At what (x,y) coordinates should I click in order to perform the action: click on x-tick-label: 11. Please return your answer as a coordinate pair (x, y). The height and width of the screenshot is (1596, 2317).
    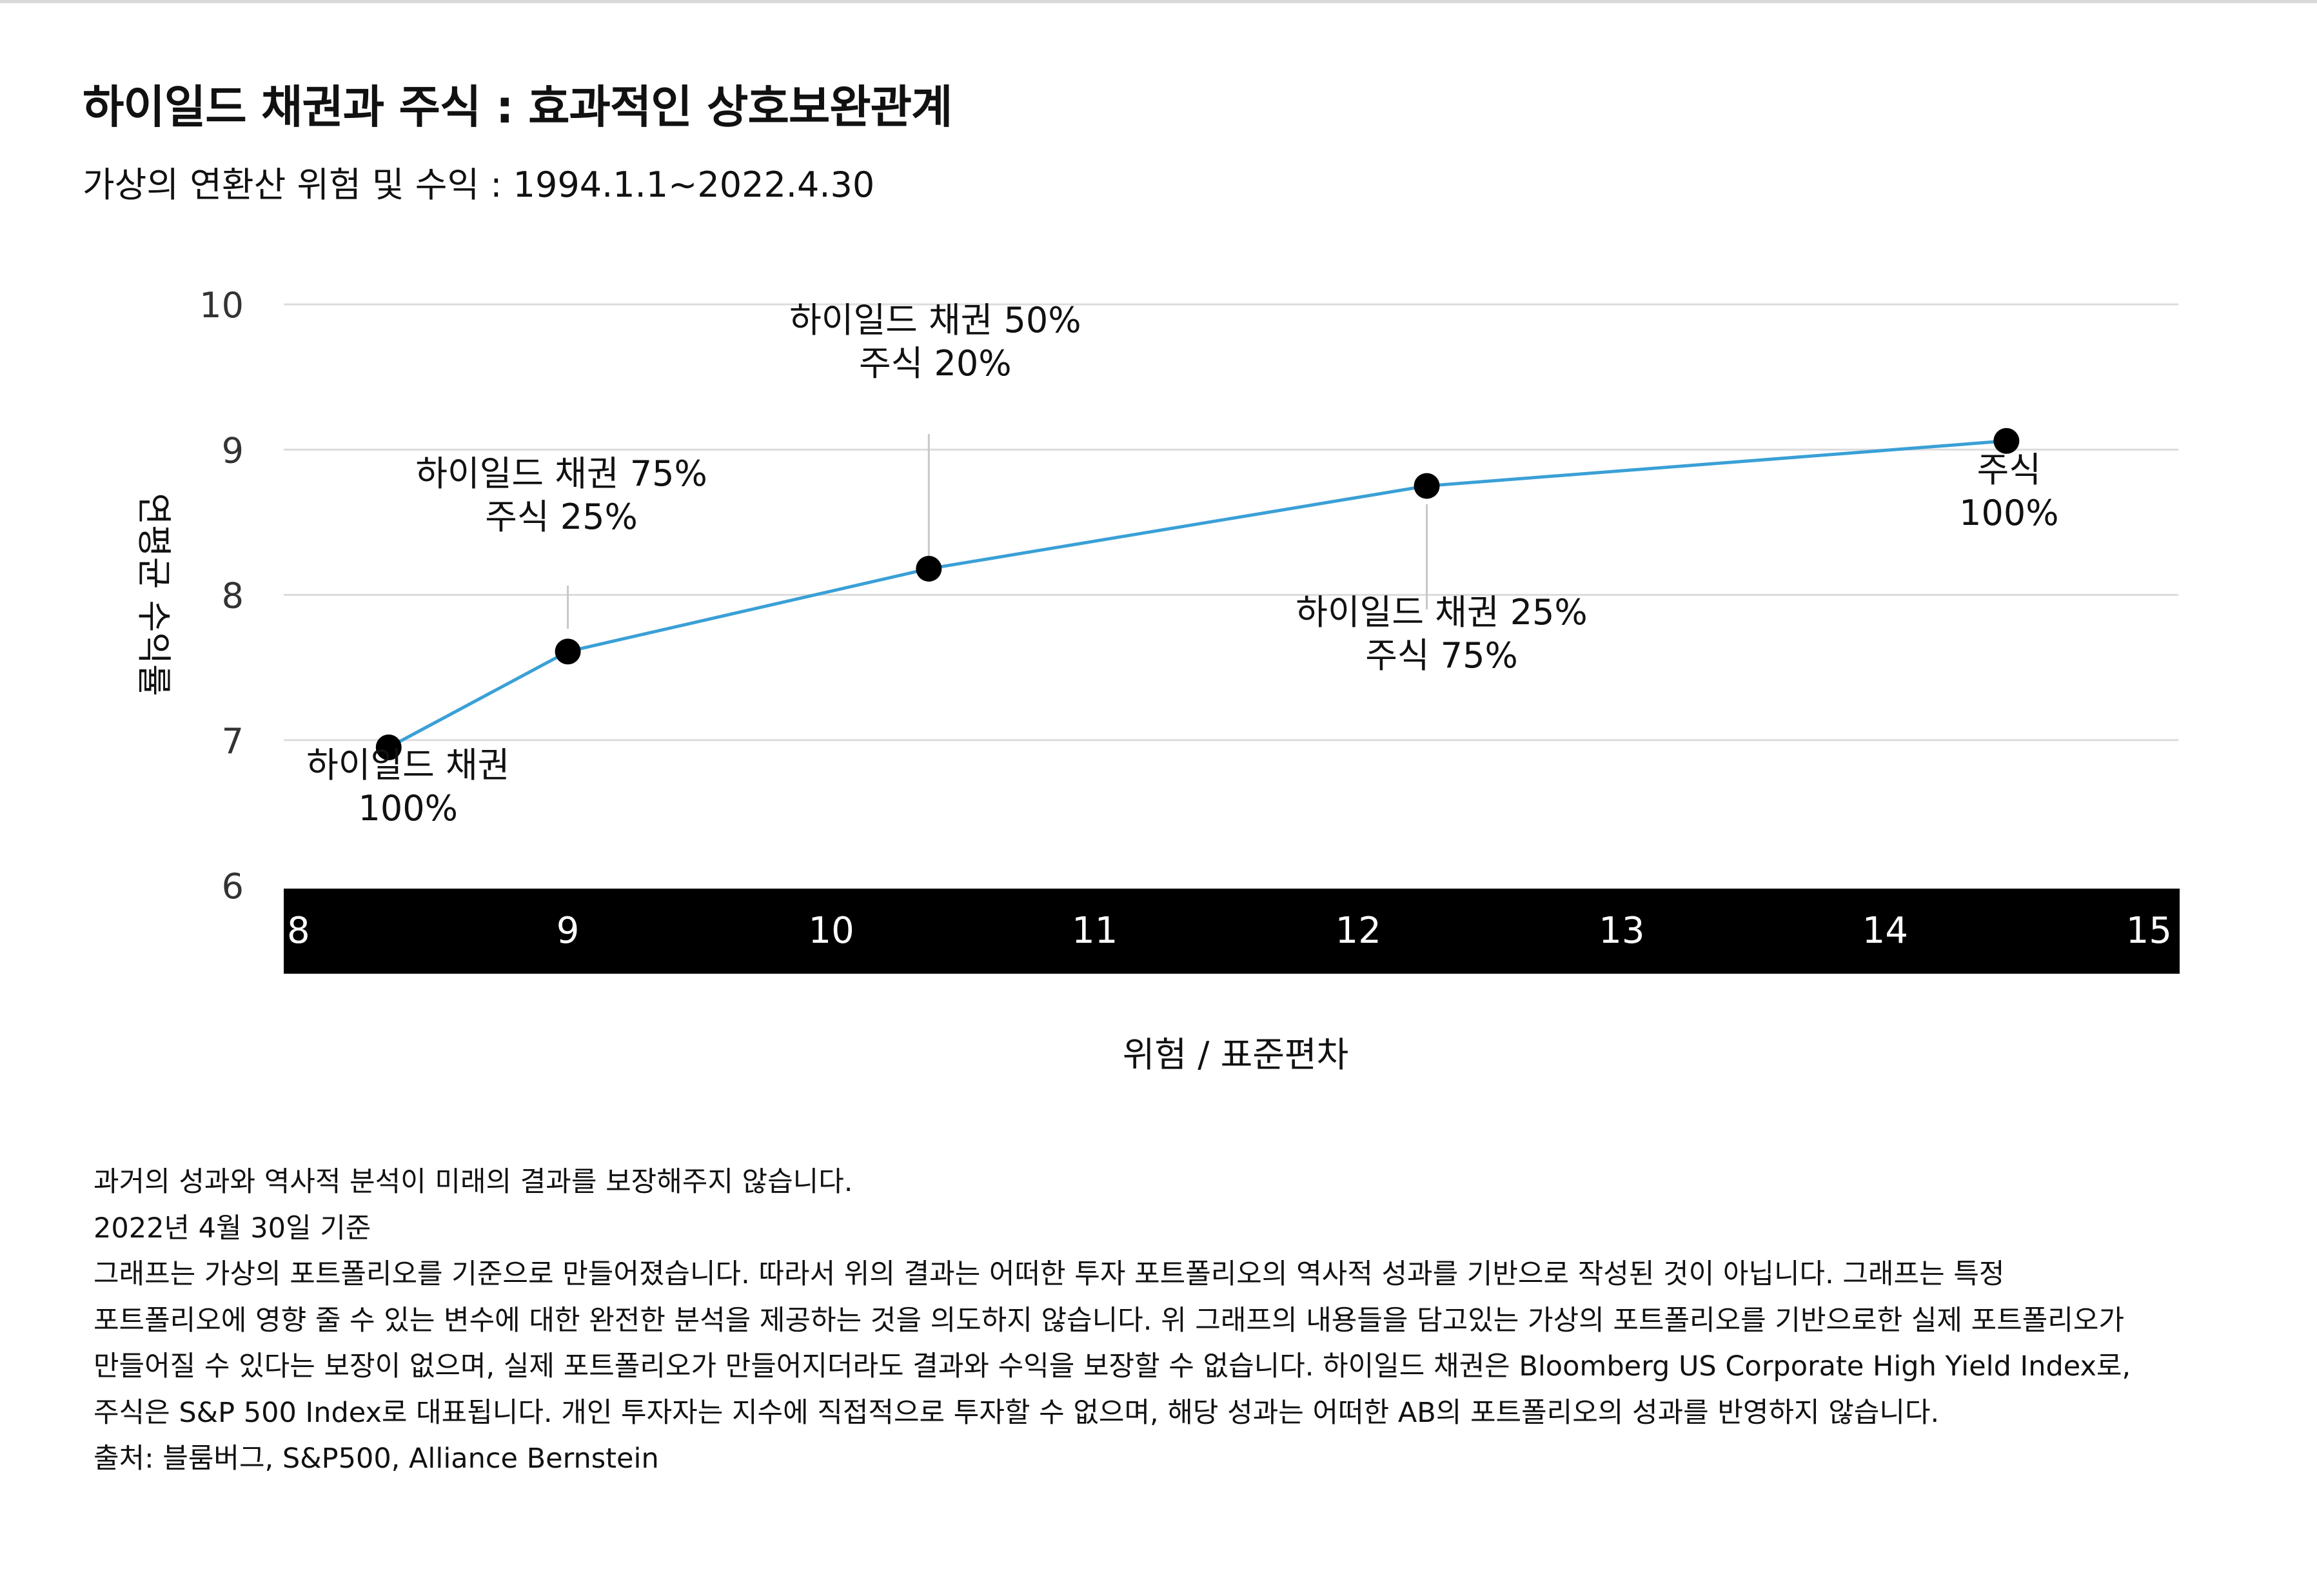
    Looking at the image, I should click on (1095, 931).